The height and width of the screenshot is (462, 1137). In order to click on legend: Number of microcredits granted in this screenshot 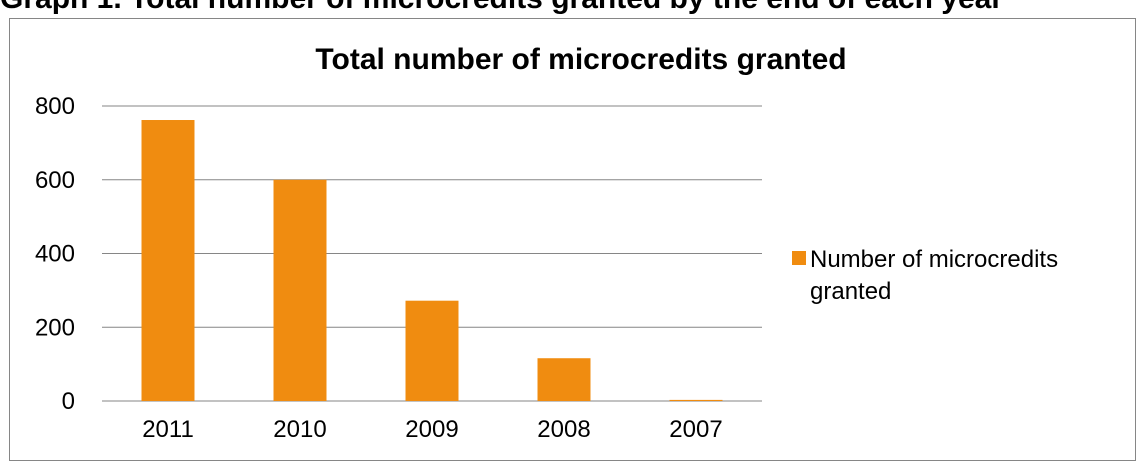, I will do `click(925, 275)`.